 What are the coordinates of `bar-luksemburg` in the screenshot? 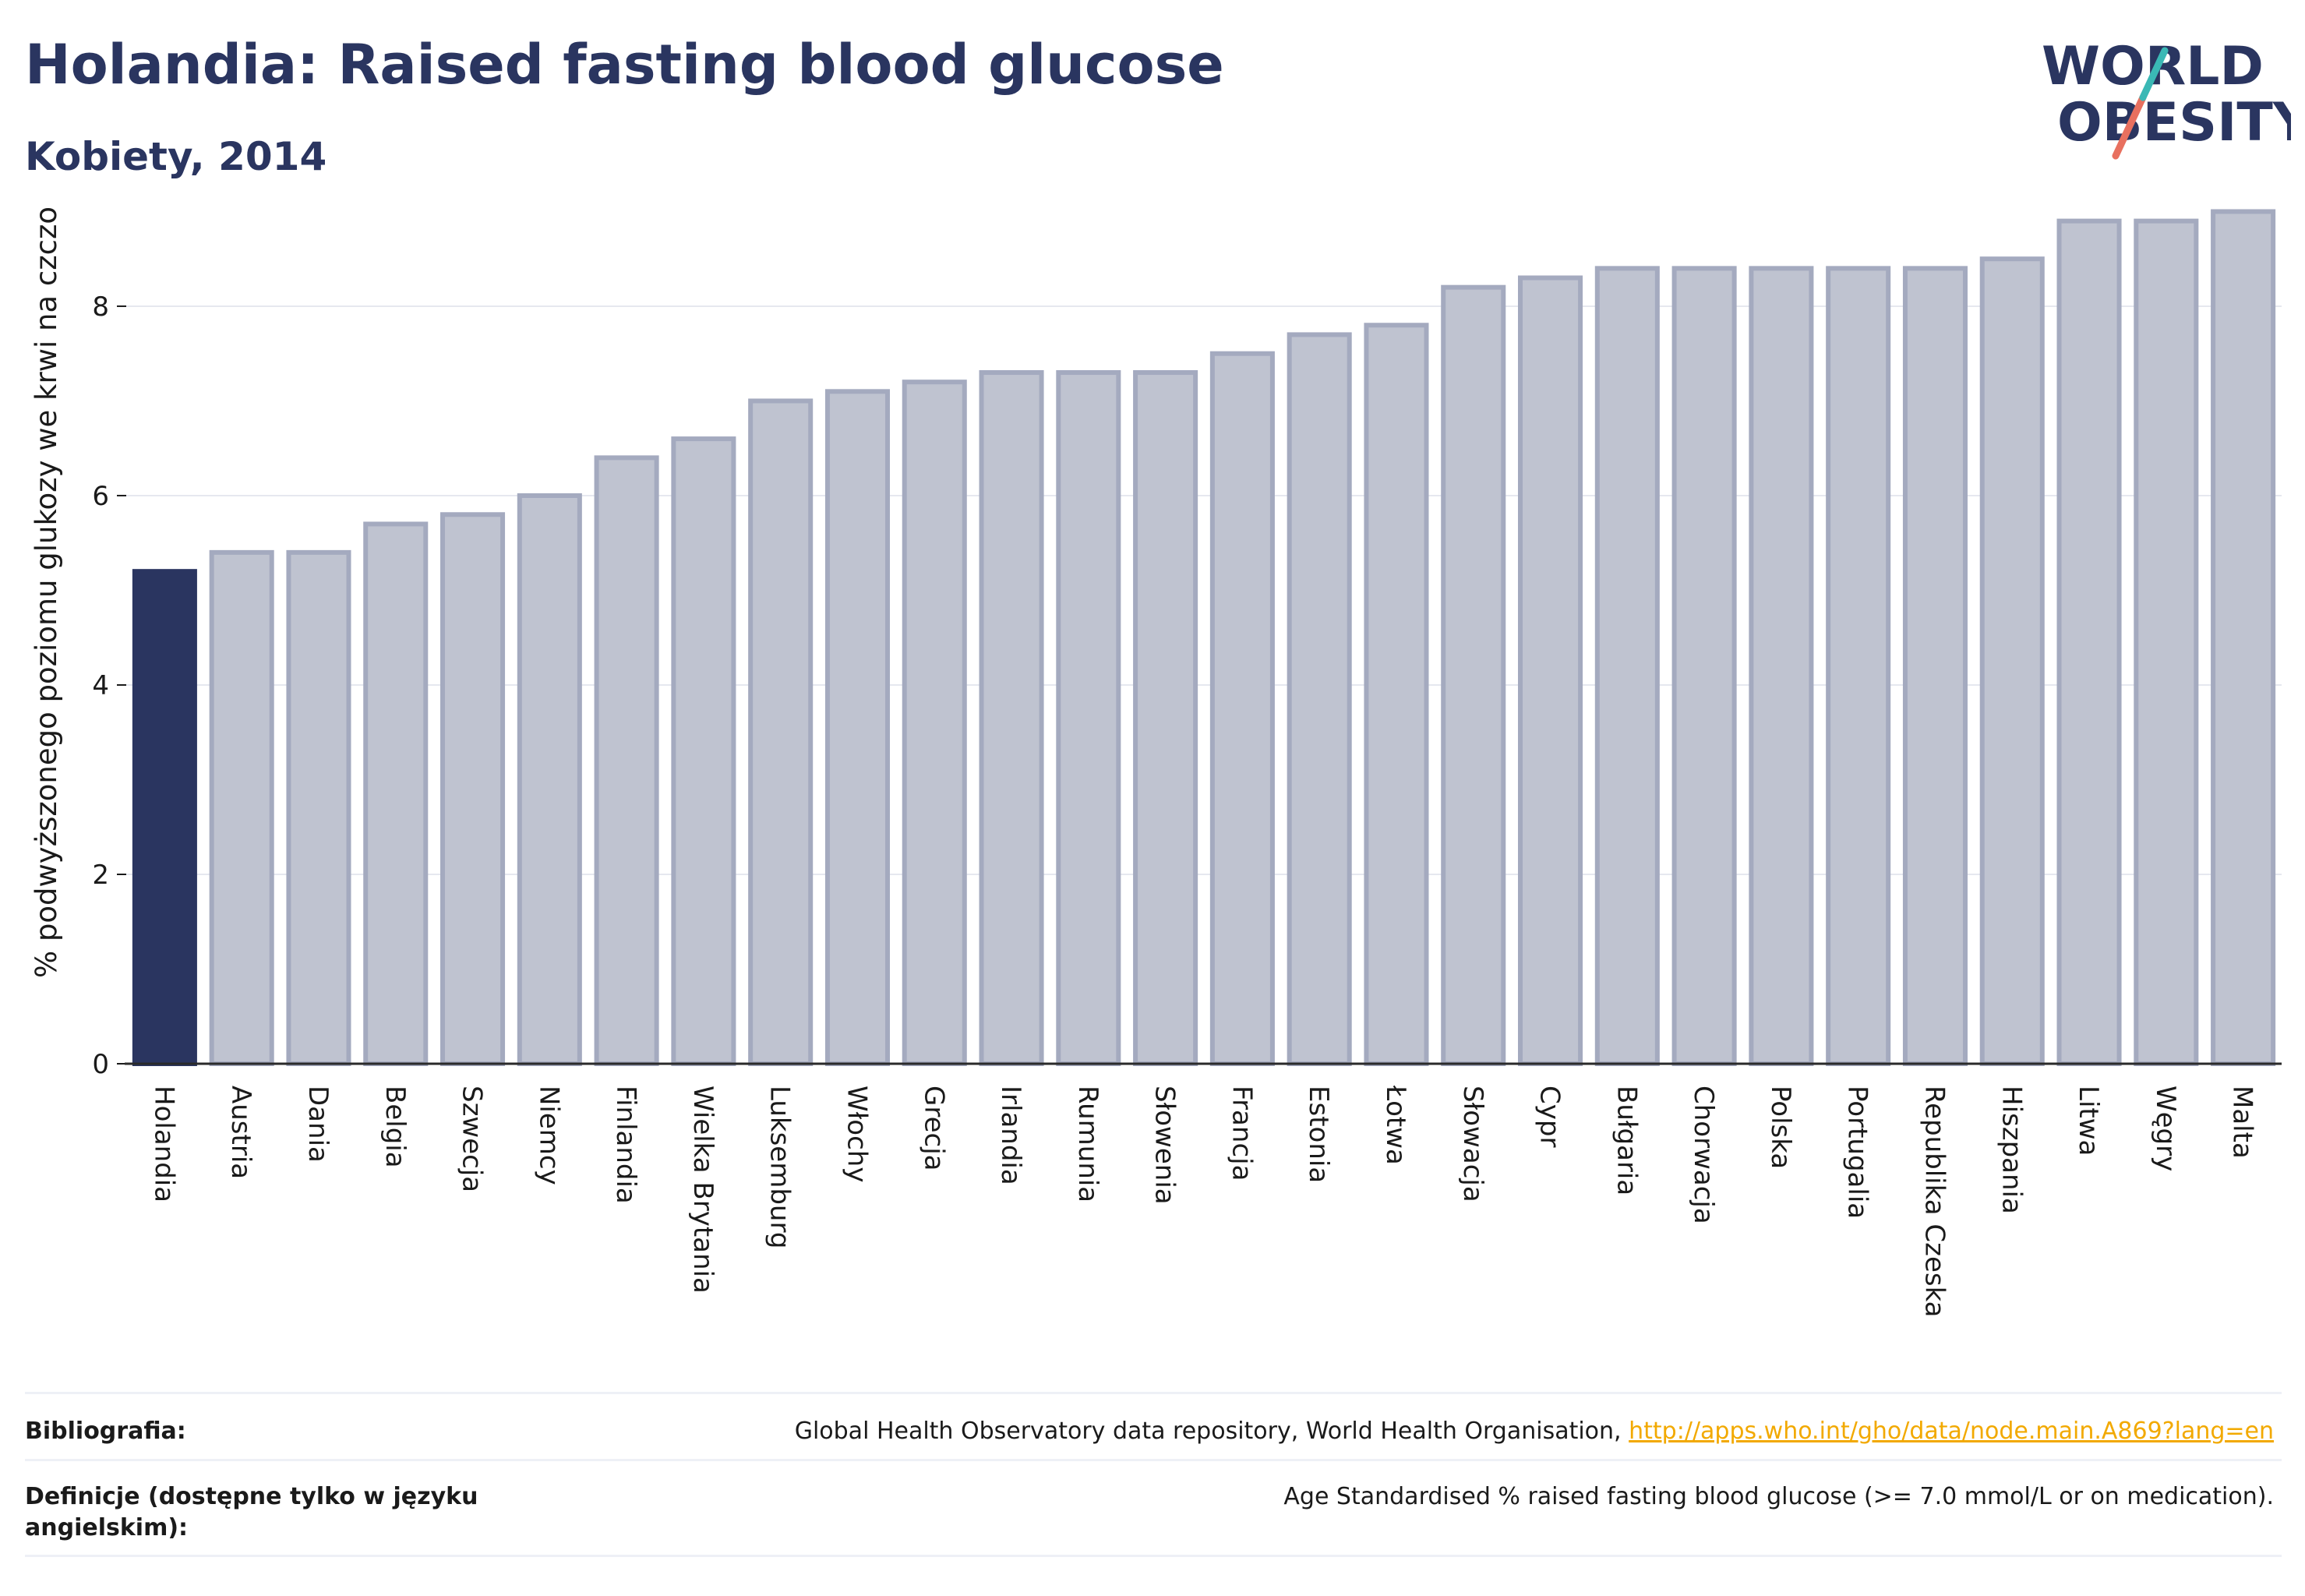 It's located at (781, 732).